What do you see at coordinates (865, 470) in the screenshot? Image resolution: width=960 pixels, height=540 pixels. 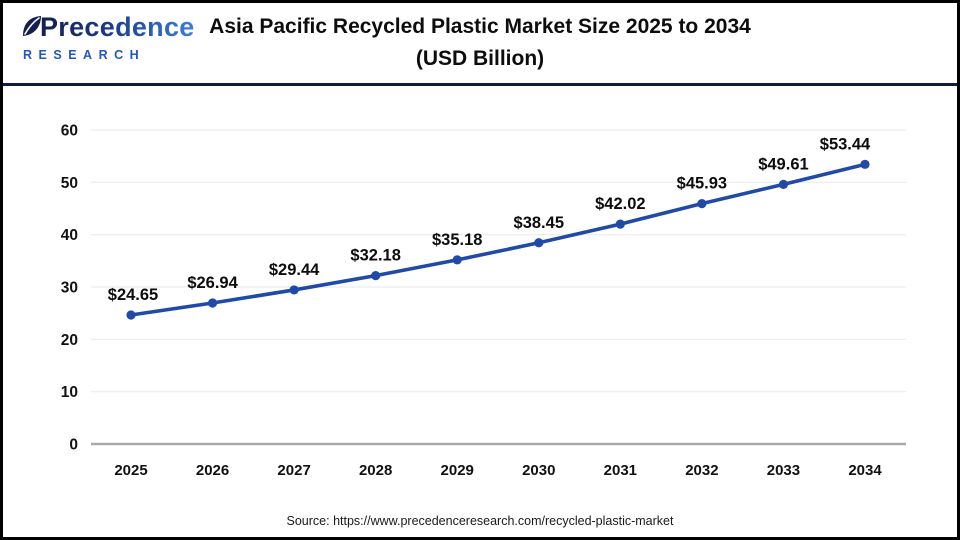 I see `x-tick-label: 2034` at bounding box center [865, 470].